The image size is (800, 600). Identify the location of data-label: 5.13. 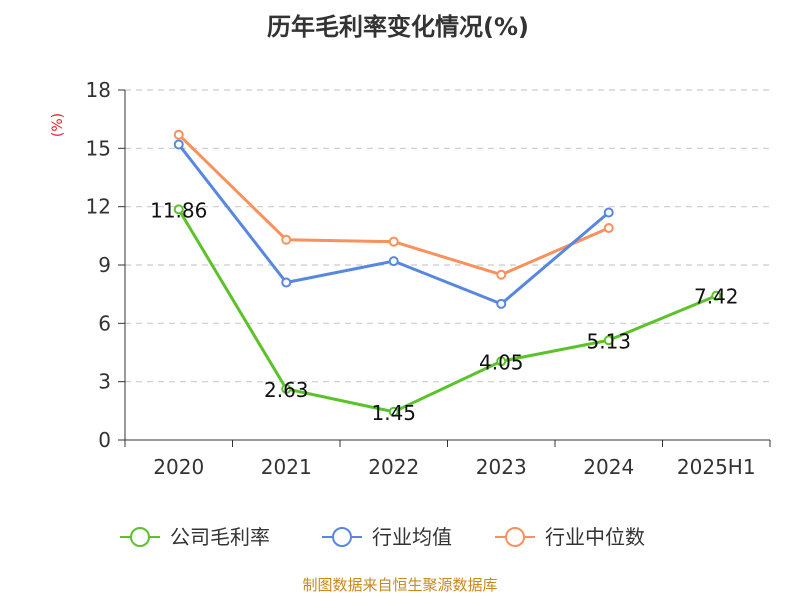
(608, 341).